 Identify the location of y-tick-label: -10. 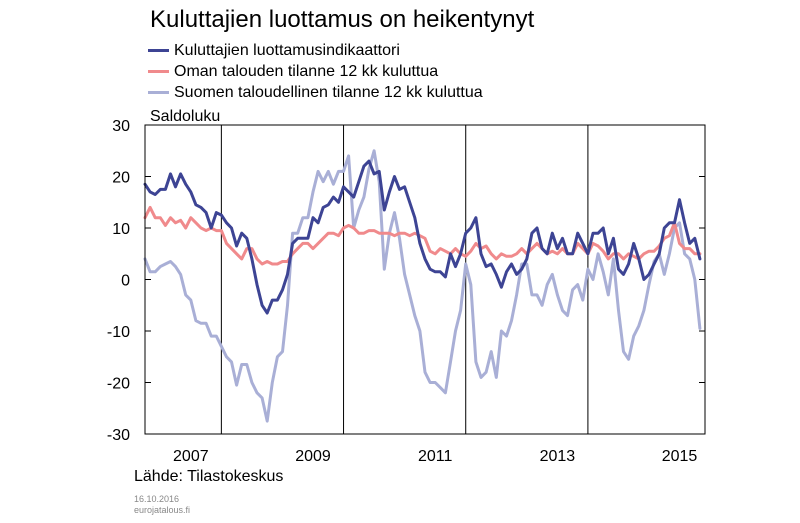
(118, 332).